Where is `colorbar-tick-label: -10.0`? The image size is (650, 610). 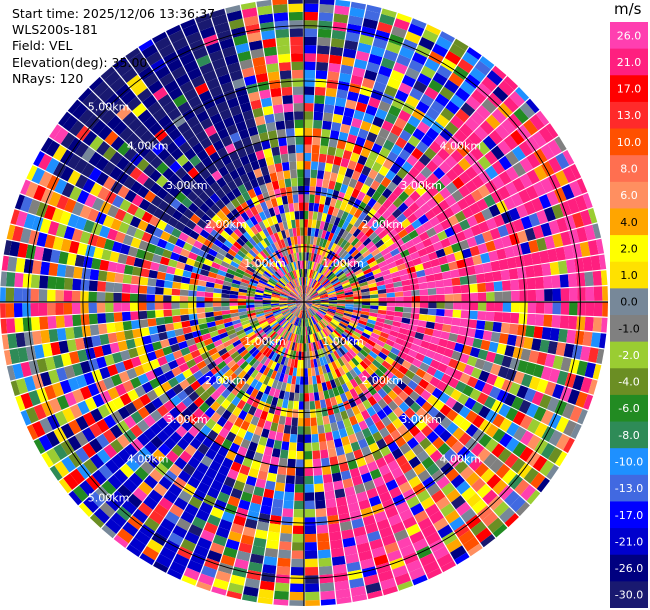 colorbar-tick-label: -10.0 is located at coordinates (629, 462).